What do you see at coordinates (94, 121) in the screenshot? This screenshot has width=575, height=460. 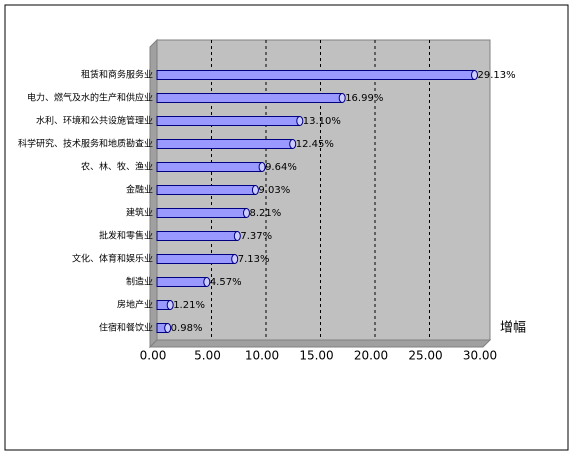 I see `y-tick-label: 水利、环境和公共设施管理业` at bounding box center [94, 121].